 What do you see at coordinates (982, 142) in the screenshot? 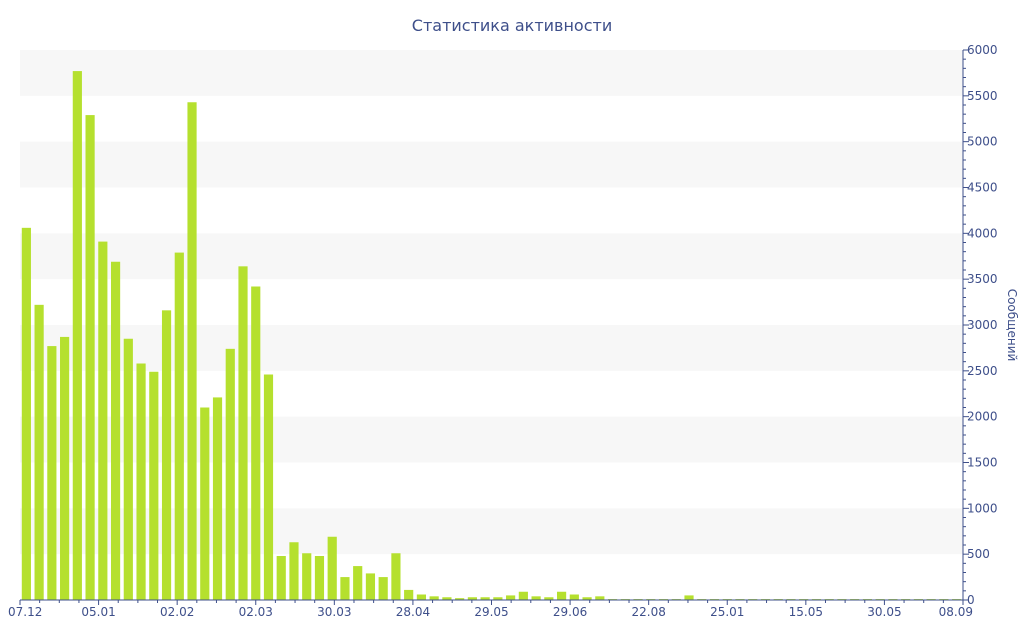
I see `y-tick-label: 5000` at bounding box center [982, 142].